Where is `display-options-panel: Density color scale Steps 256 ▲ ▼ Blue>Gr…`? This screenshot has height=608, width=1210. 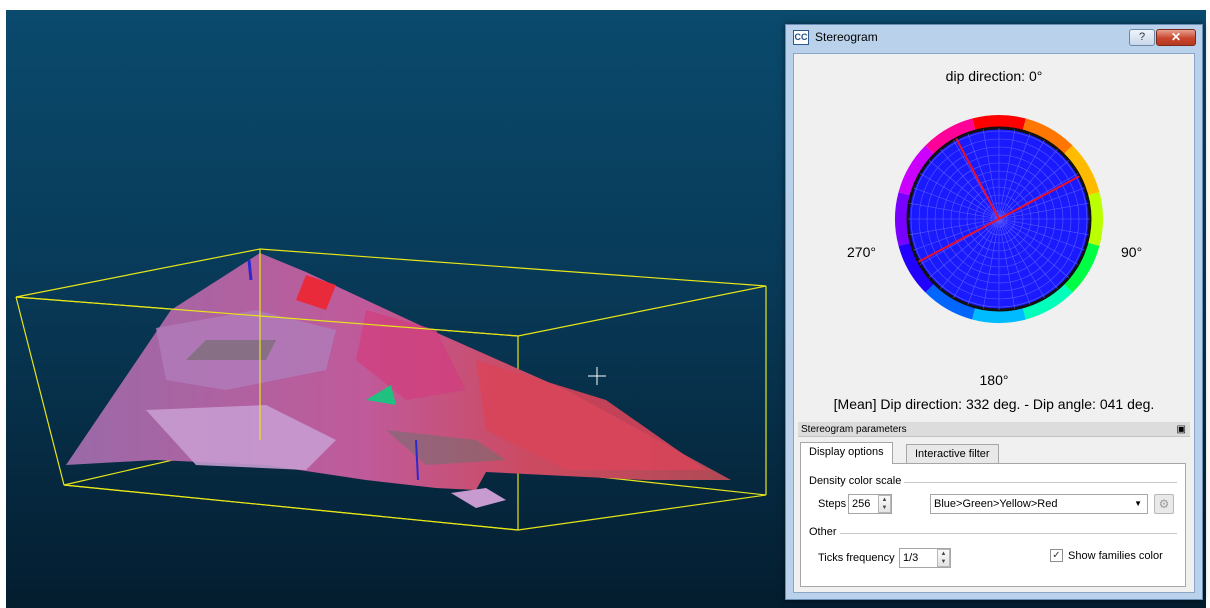
display-options-panel: Density color scale Steps 256 ▲ ▼ Blue>Gr… is located at coordinates (993, 525).